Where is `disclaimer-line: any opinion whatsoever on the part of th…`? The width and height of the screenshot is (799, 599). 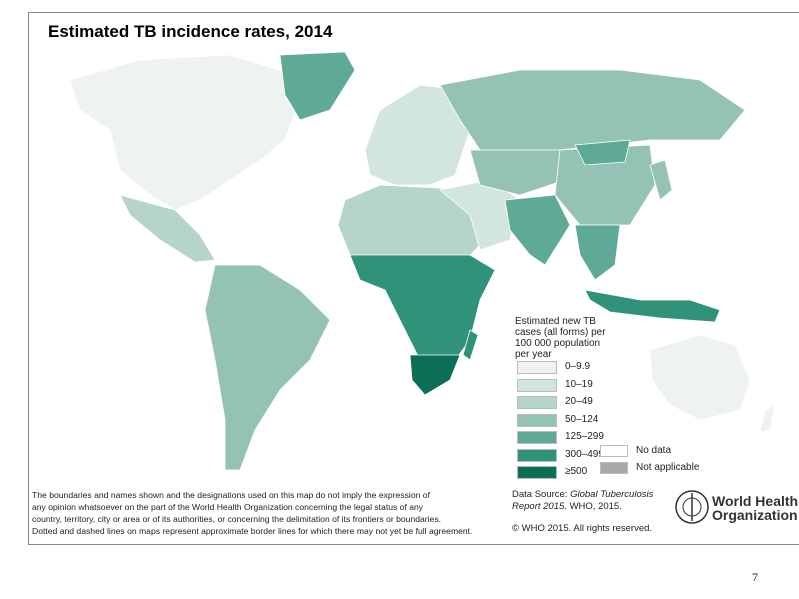 disclaimer-line: any opinion whatsoever on the part of th… is located at coordinates (228, 507).